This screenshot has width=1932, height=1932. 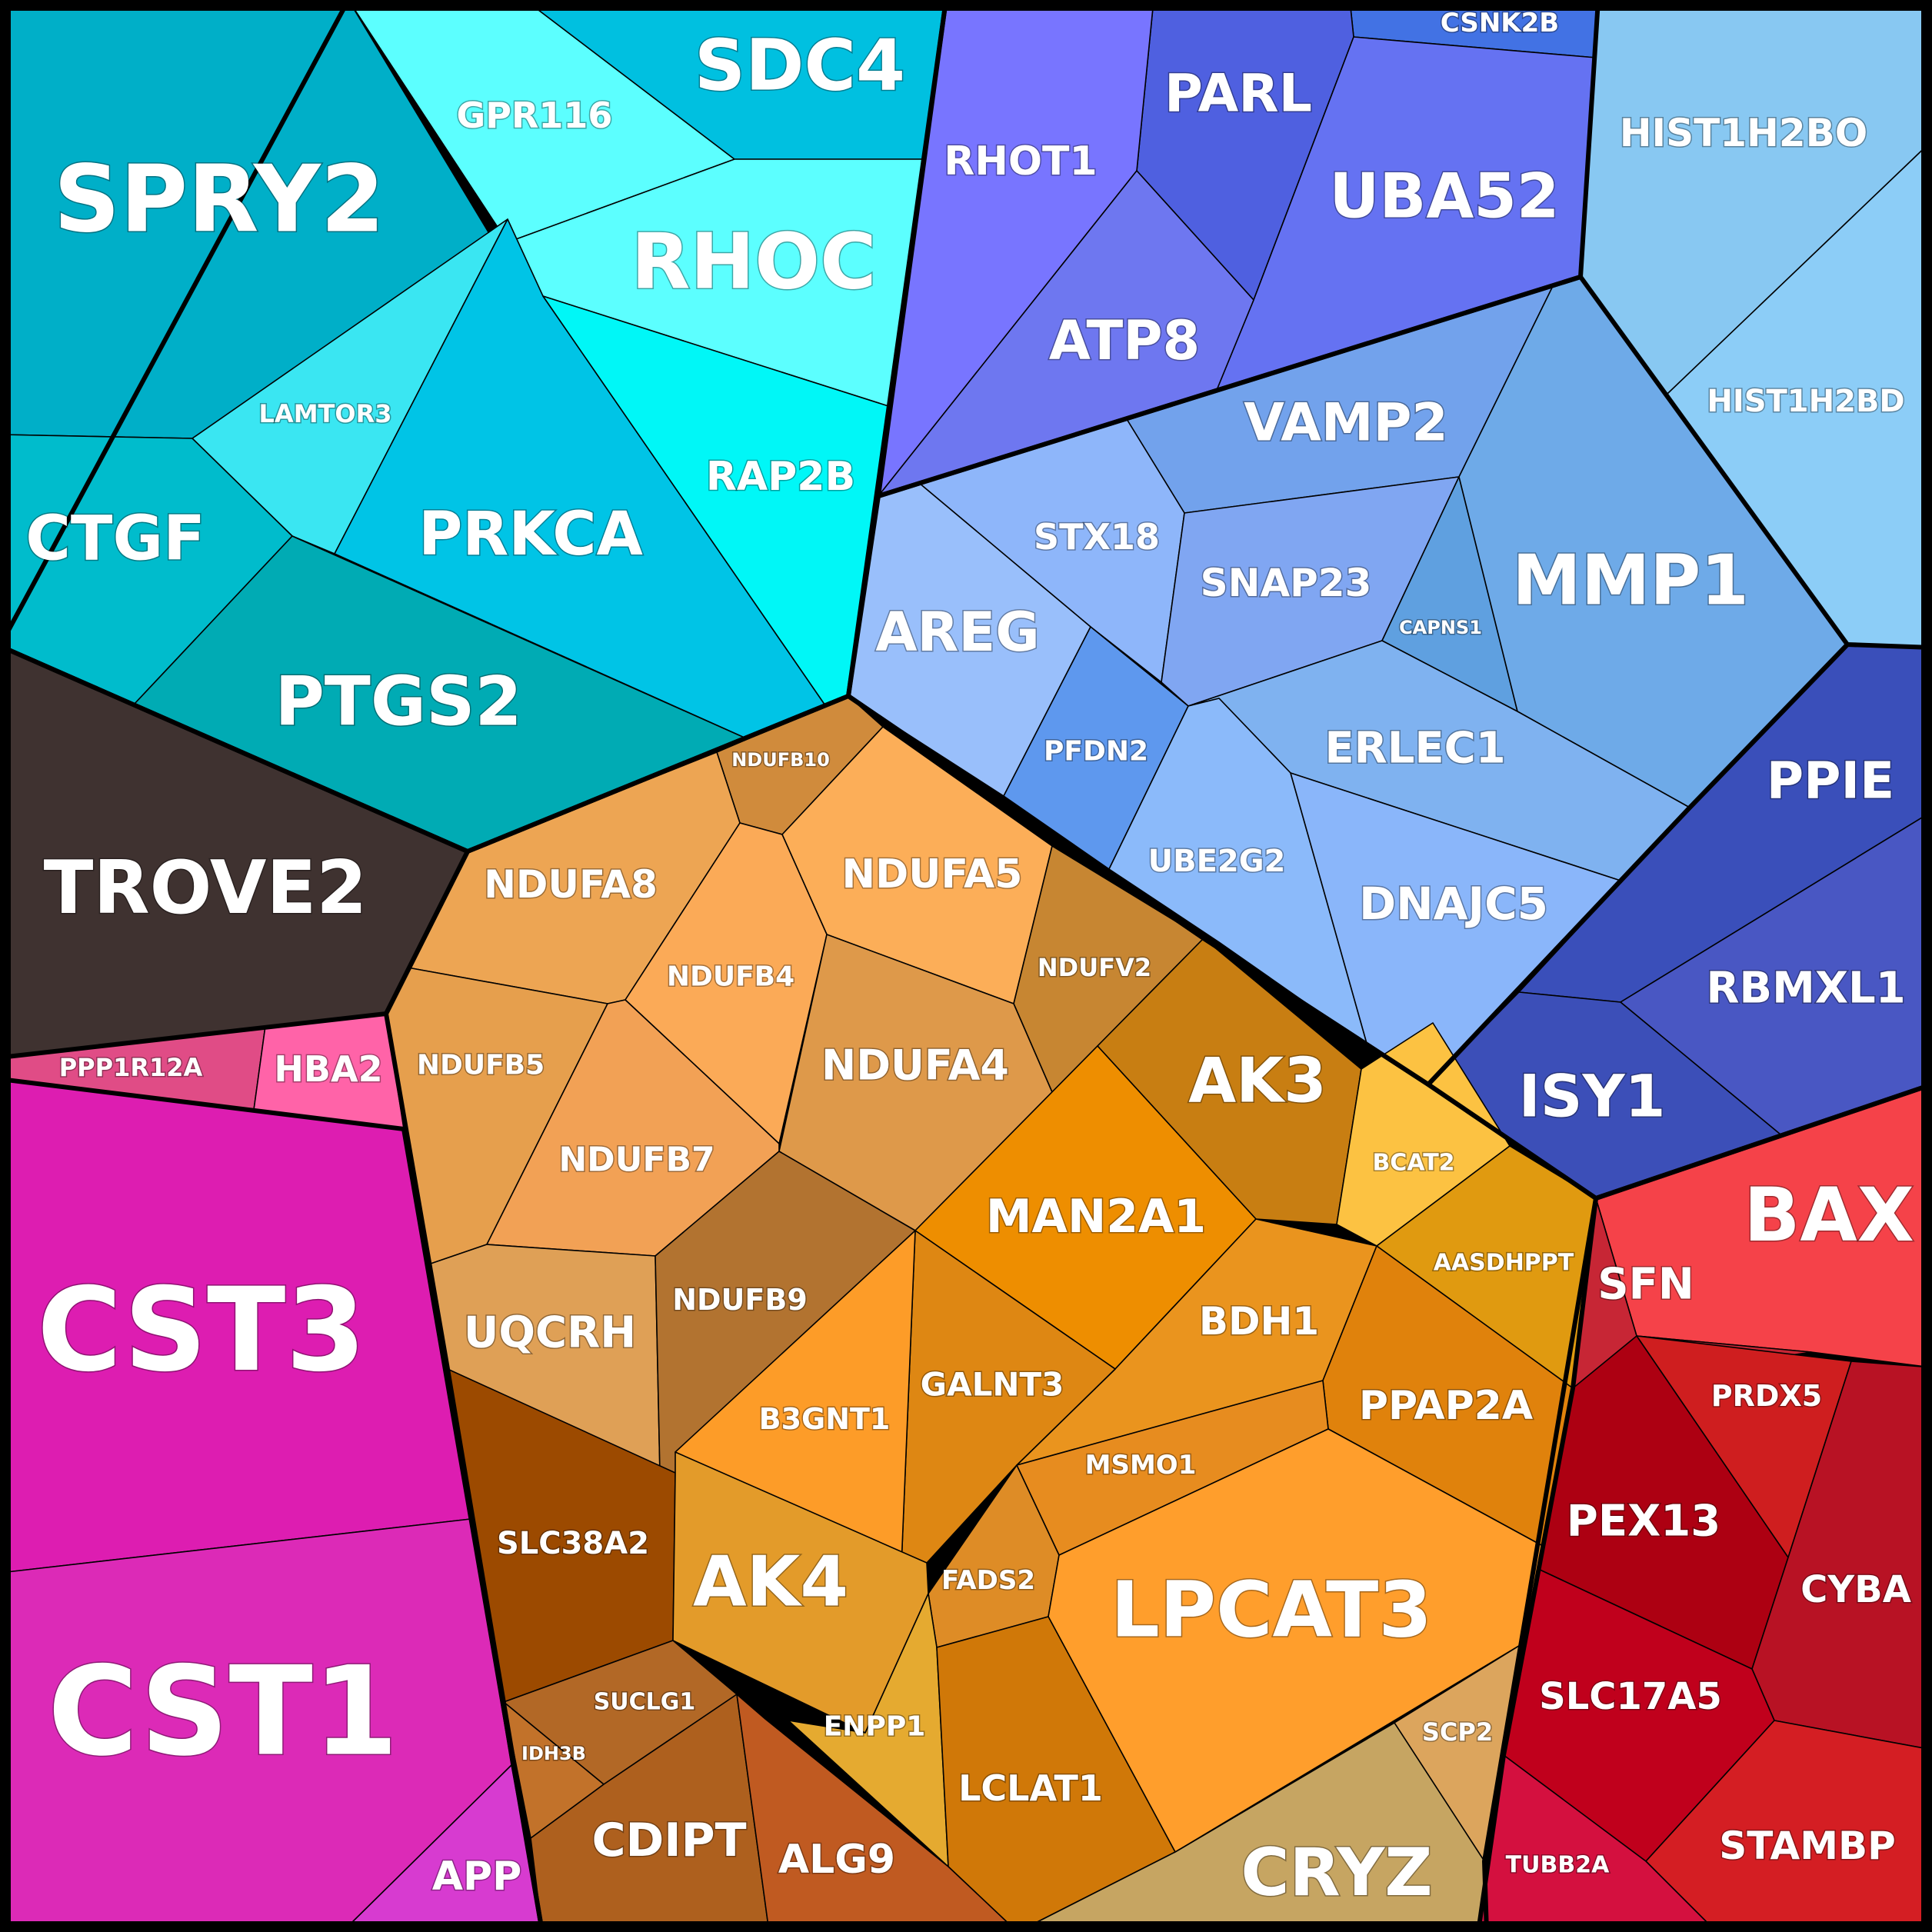 I want to click on label-atp8: ATP8, so click(x=1125, y=340).